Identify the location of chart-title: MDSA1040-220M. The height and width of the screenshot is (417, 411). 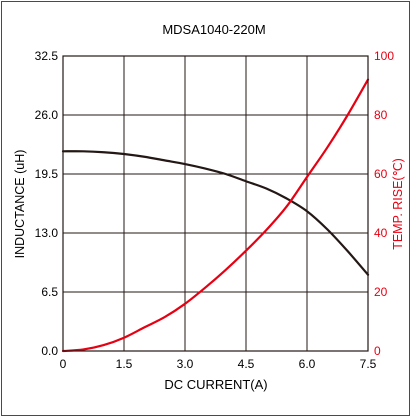
(213, 29).